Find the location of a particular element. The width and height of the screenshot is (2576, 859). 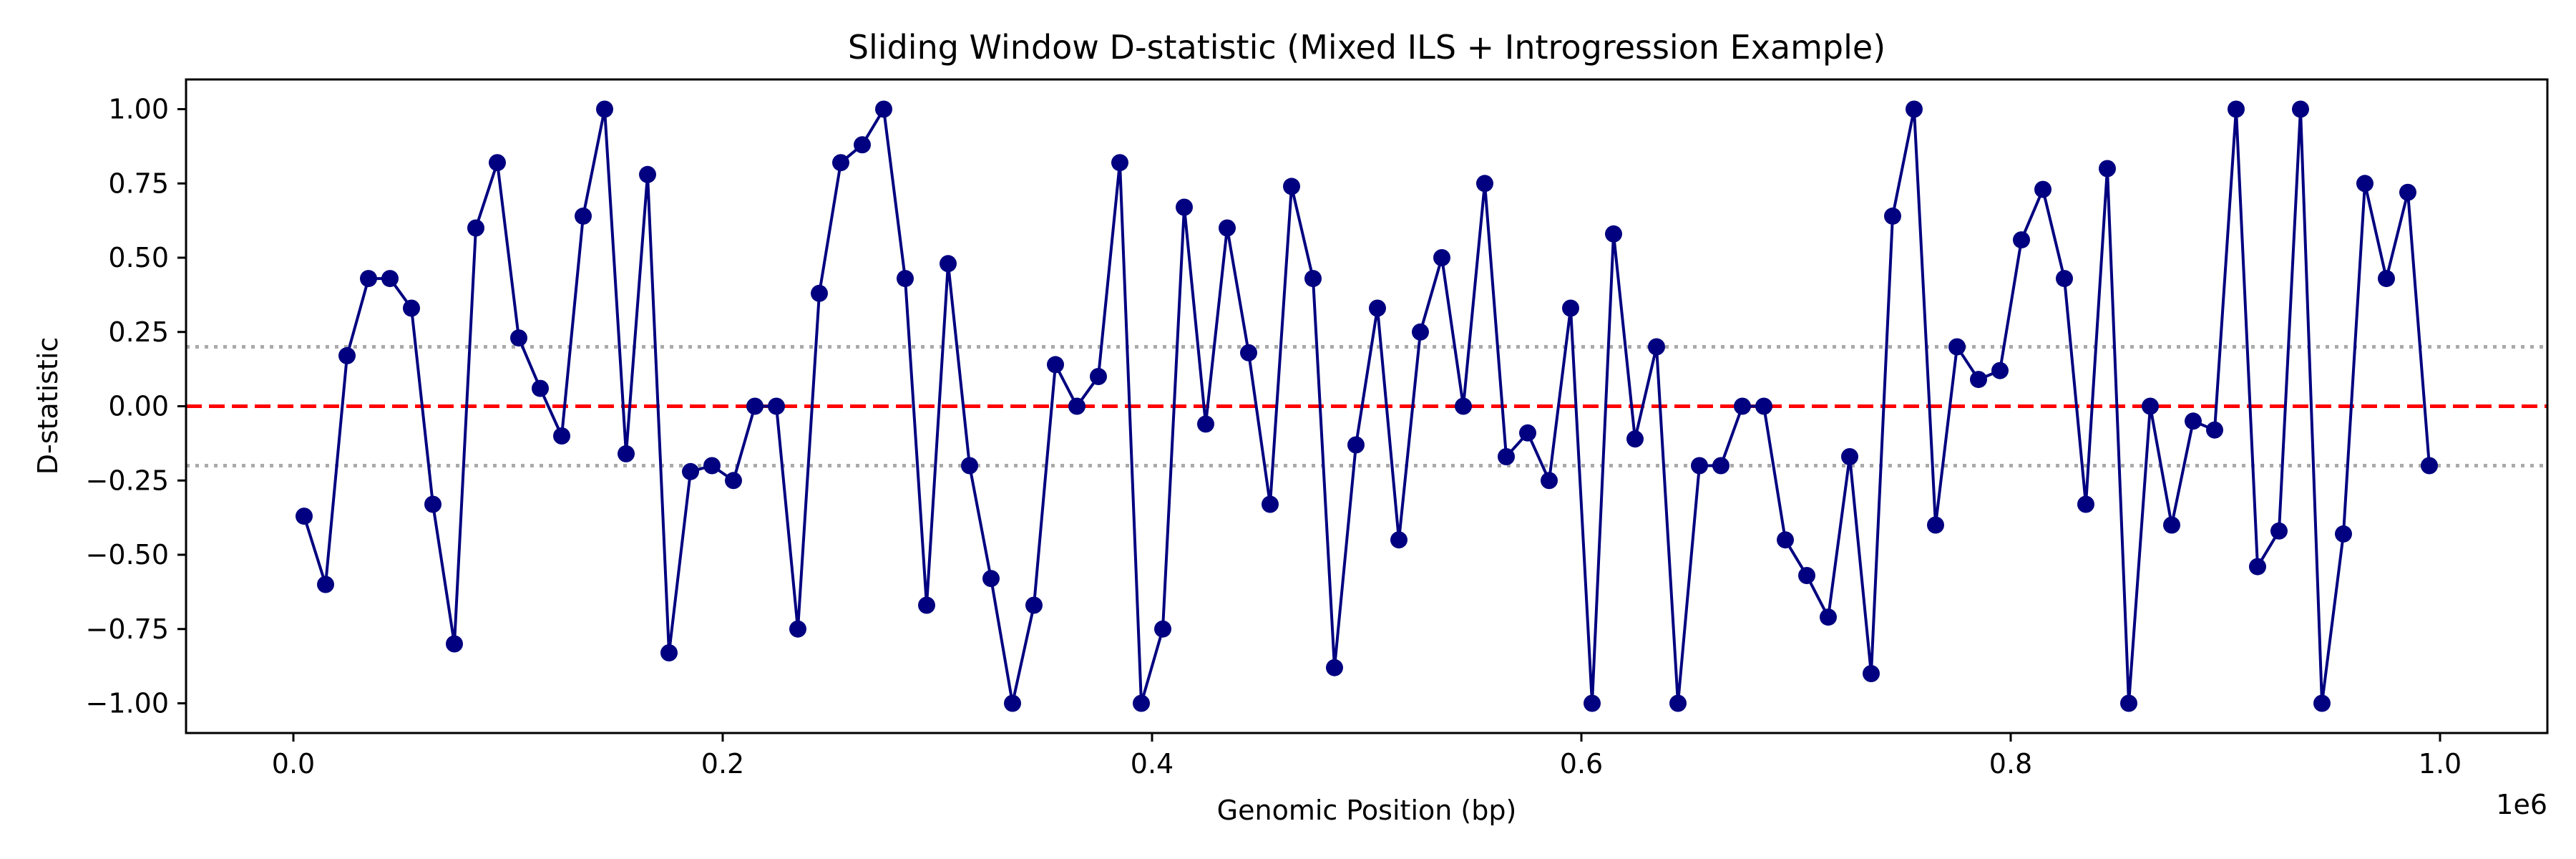

x-axis-offset-label: 1e6 is located at coordinates (2521, 804).